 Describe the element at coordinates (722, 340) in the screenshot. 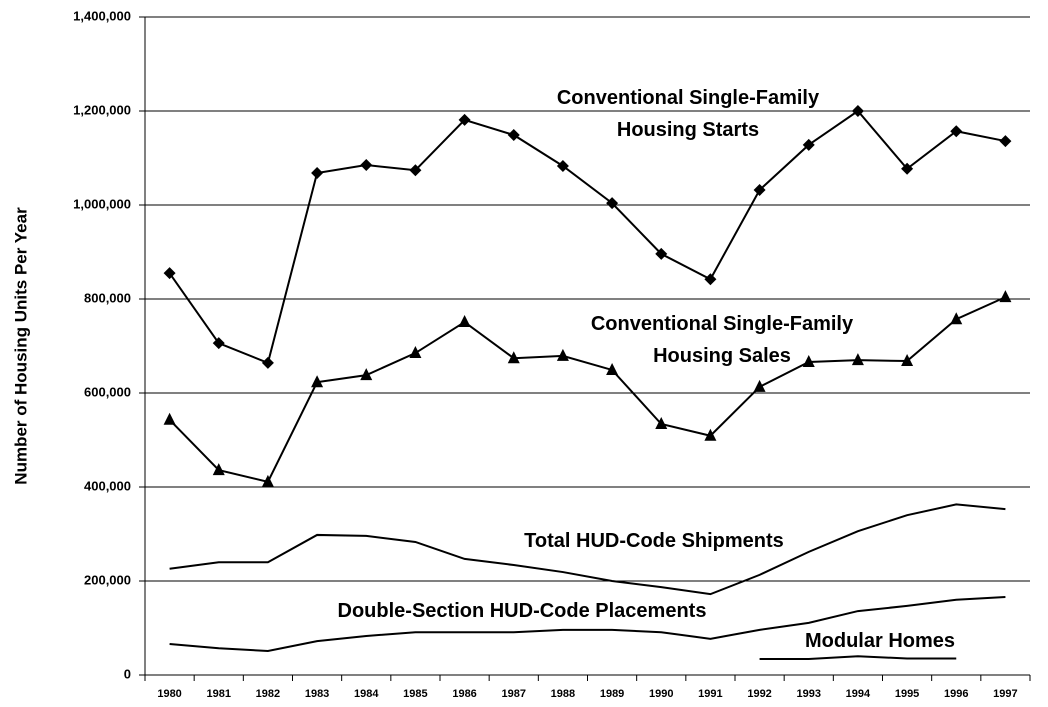

I see `series-label: Conventional Single-Family Housing Sales` at that location.